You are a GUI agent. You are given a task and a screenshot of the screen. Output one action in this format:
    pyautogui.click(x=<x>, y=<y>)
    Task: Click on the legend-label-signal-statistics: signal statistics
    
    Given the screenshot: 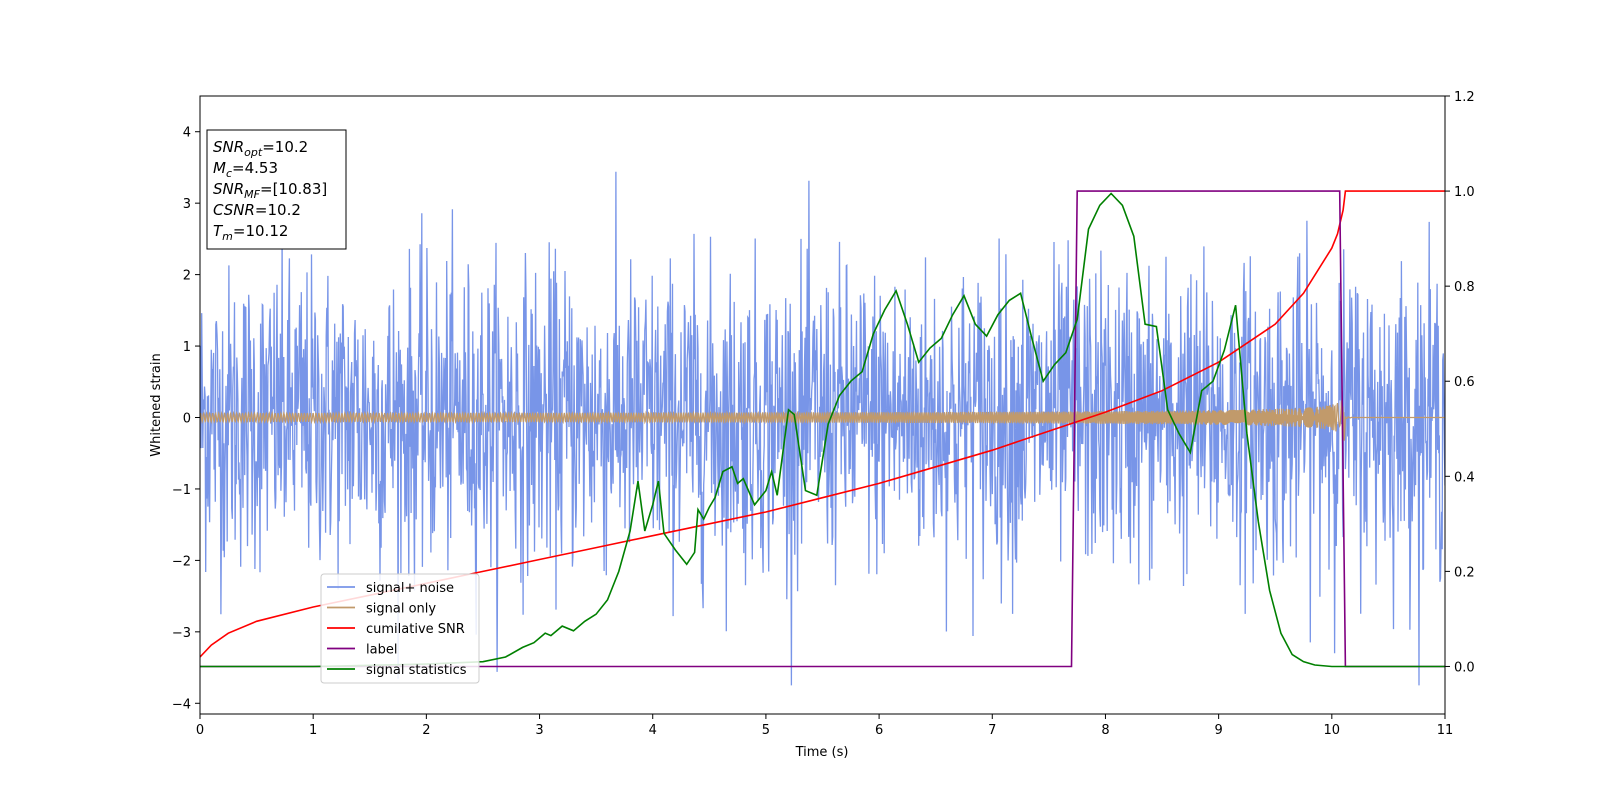 What is the action you would take?
    pyautogui.click(x=416, y=670)
    